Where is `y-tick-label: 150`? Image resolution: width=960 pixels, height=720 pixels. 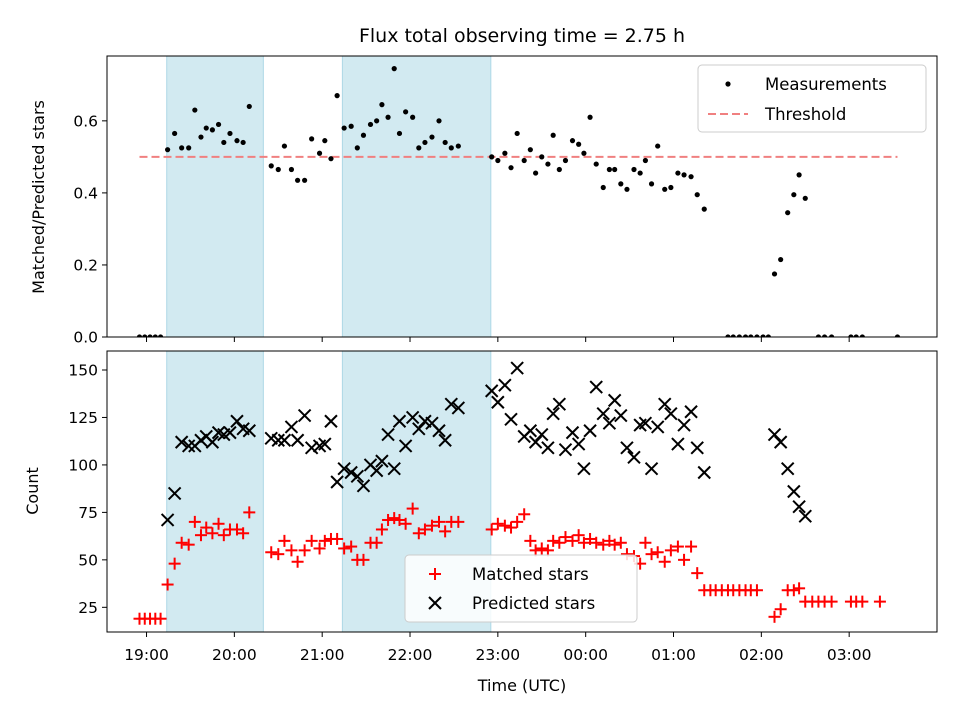 y-tick-label: 150 is located at coordinates (83, 370).